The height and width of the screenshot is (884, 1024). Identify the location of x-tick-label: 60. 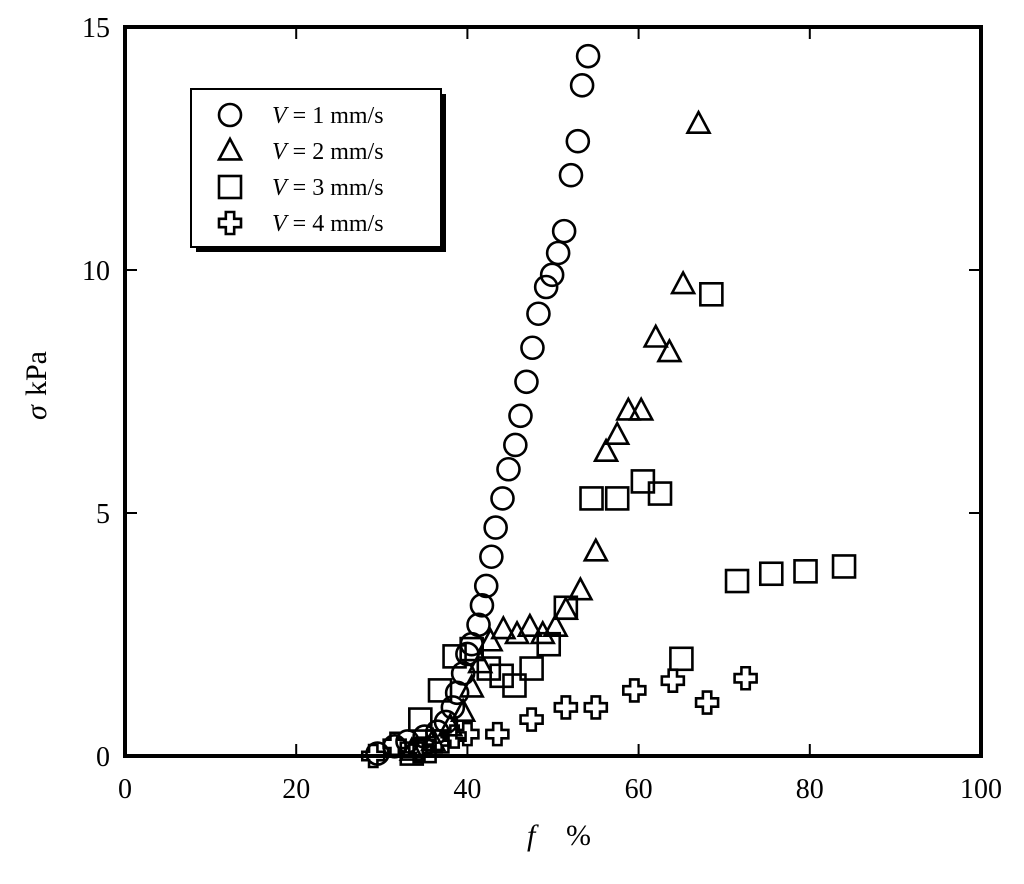
(639, 789).